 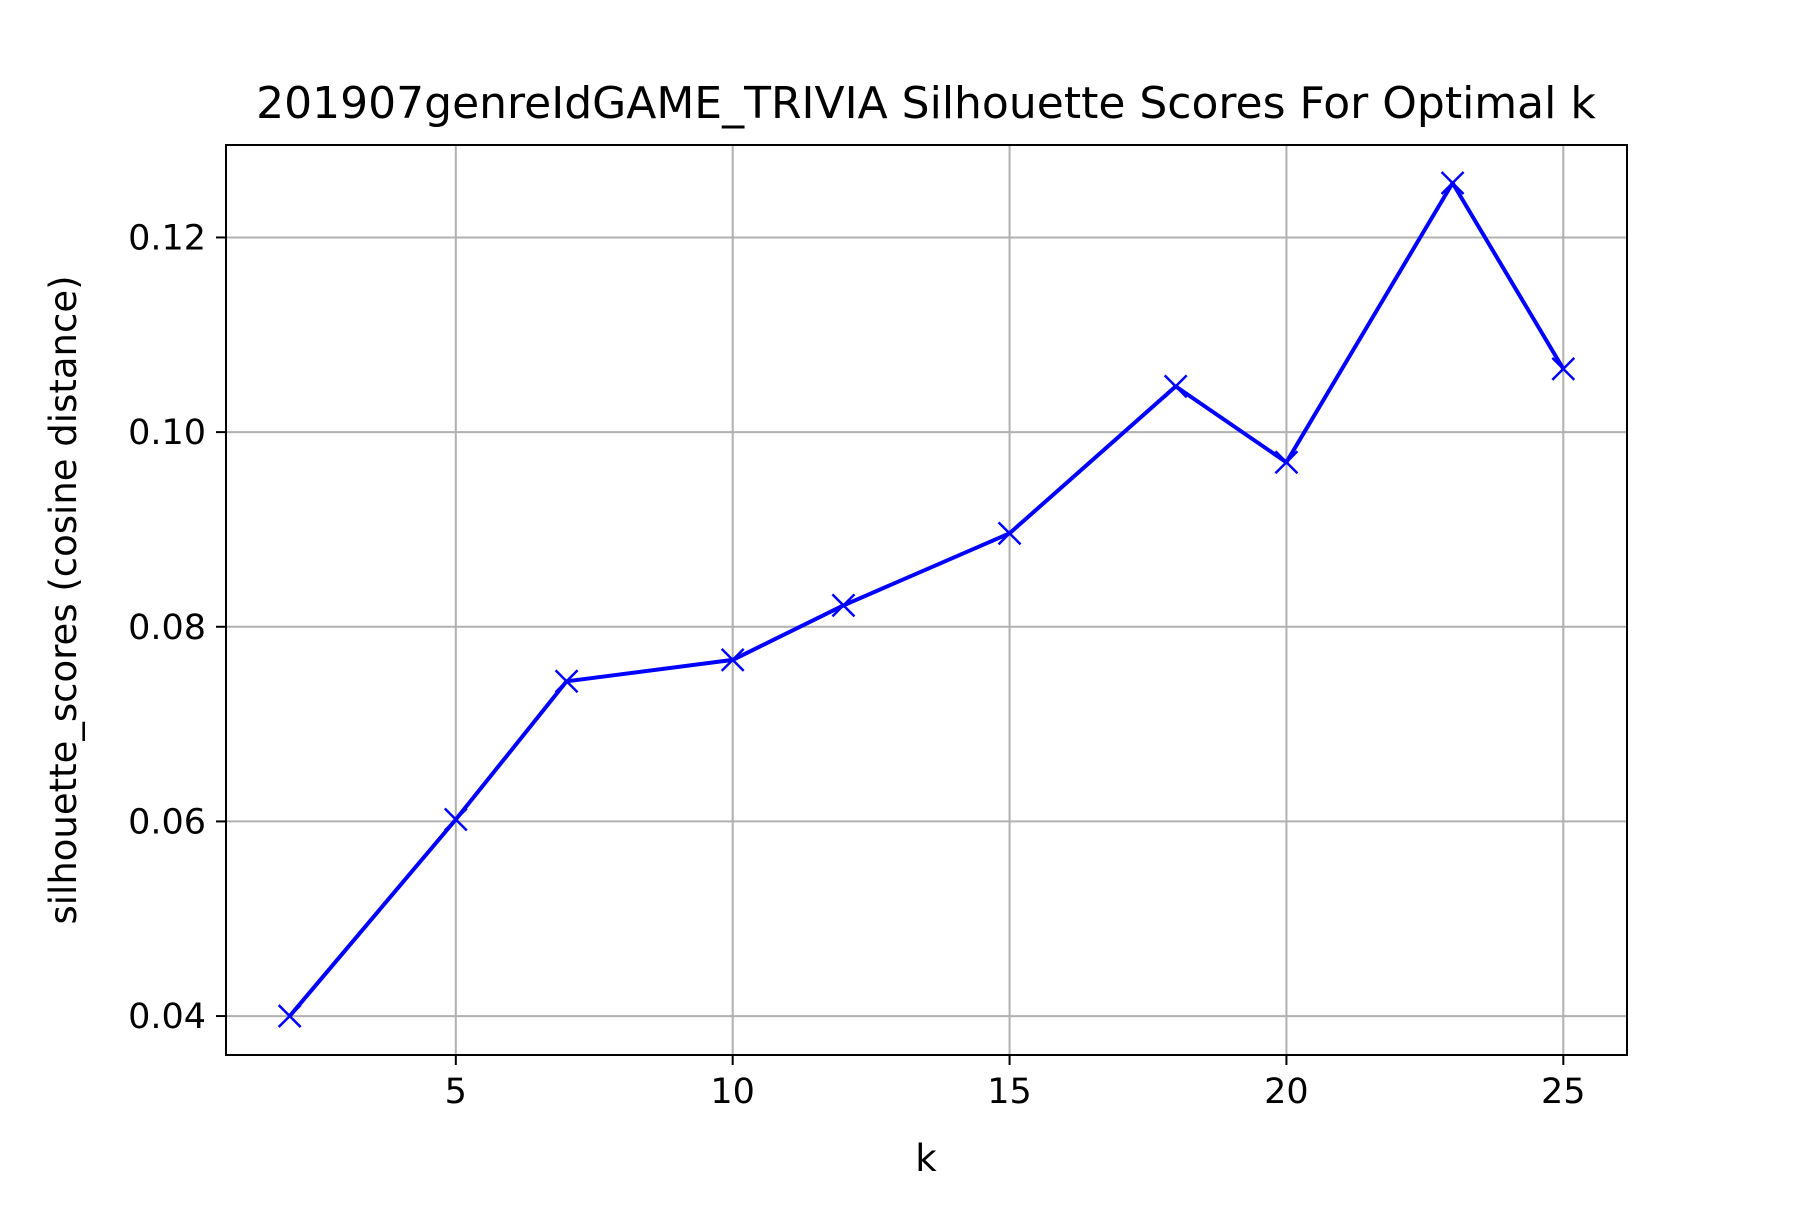 I want to click on y-tick-label: 0.06, so click(x=167, y=822).